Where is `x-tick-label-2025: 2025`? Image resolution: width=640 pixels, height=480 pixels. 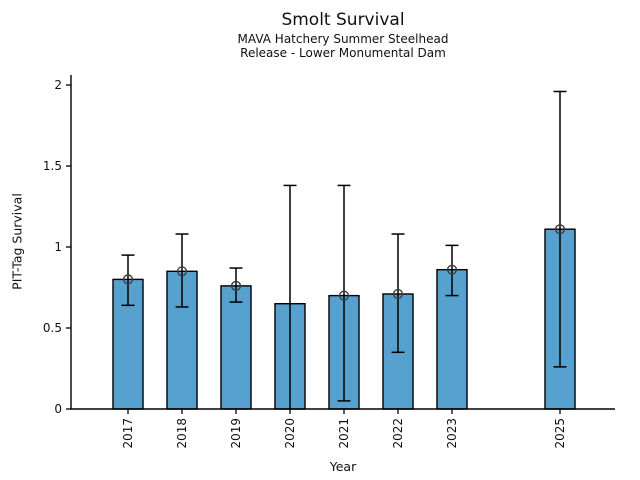 x-tick-label-2025: 2025 is located at coordinates (560, 433).